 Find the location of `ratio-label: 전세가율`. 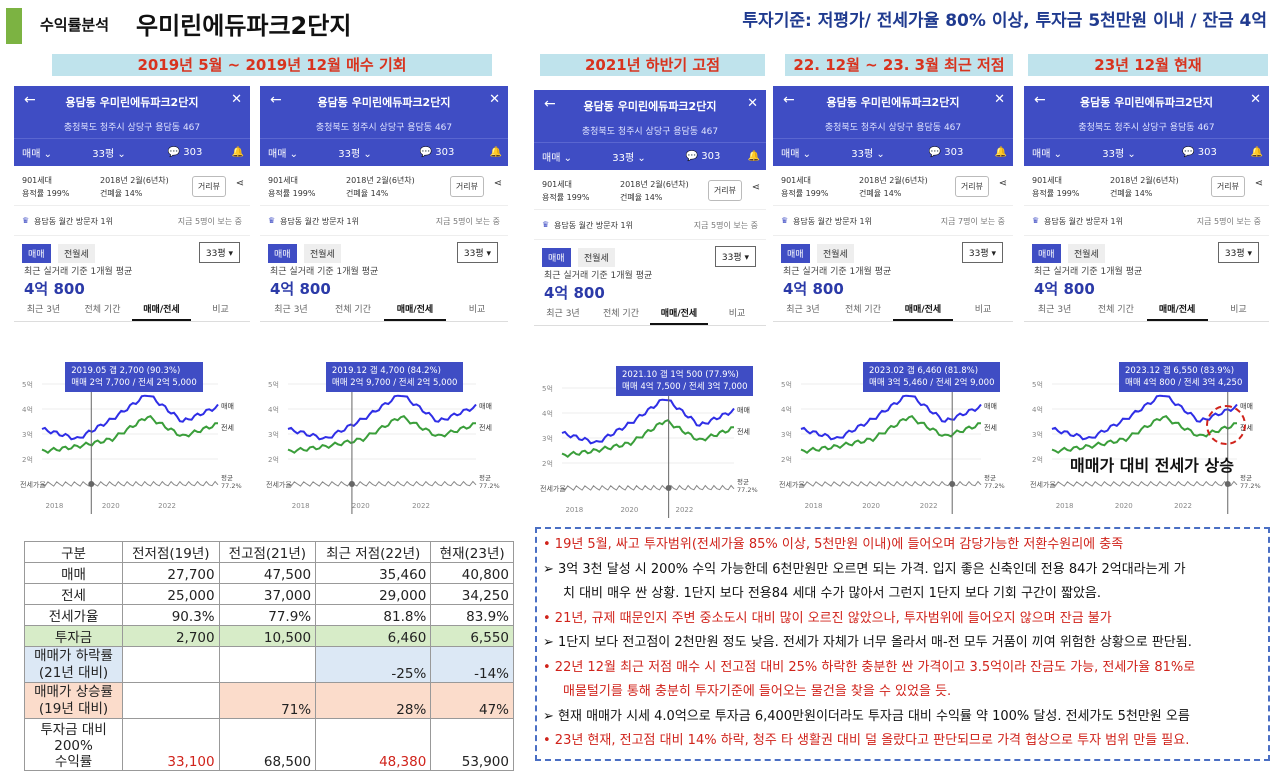

ratio-label: 전세가율 is located at coordinates (279, 484).